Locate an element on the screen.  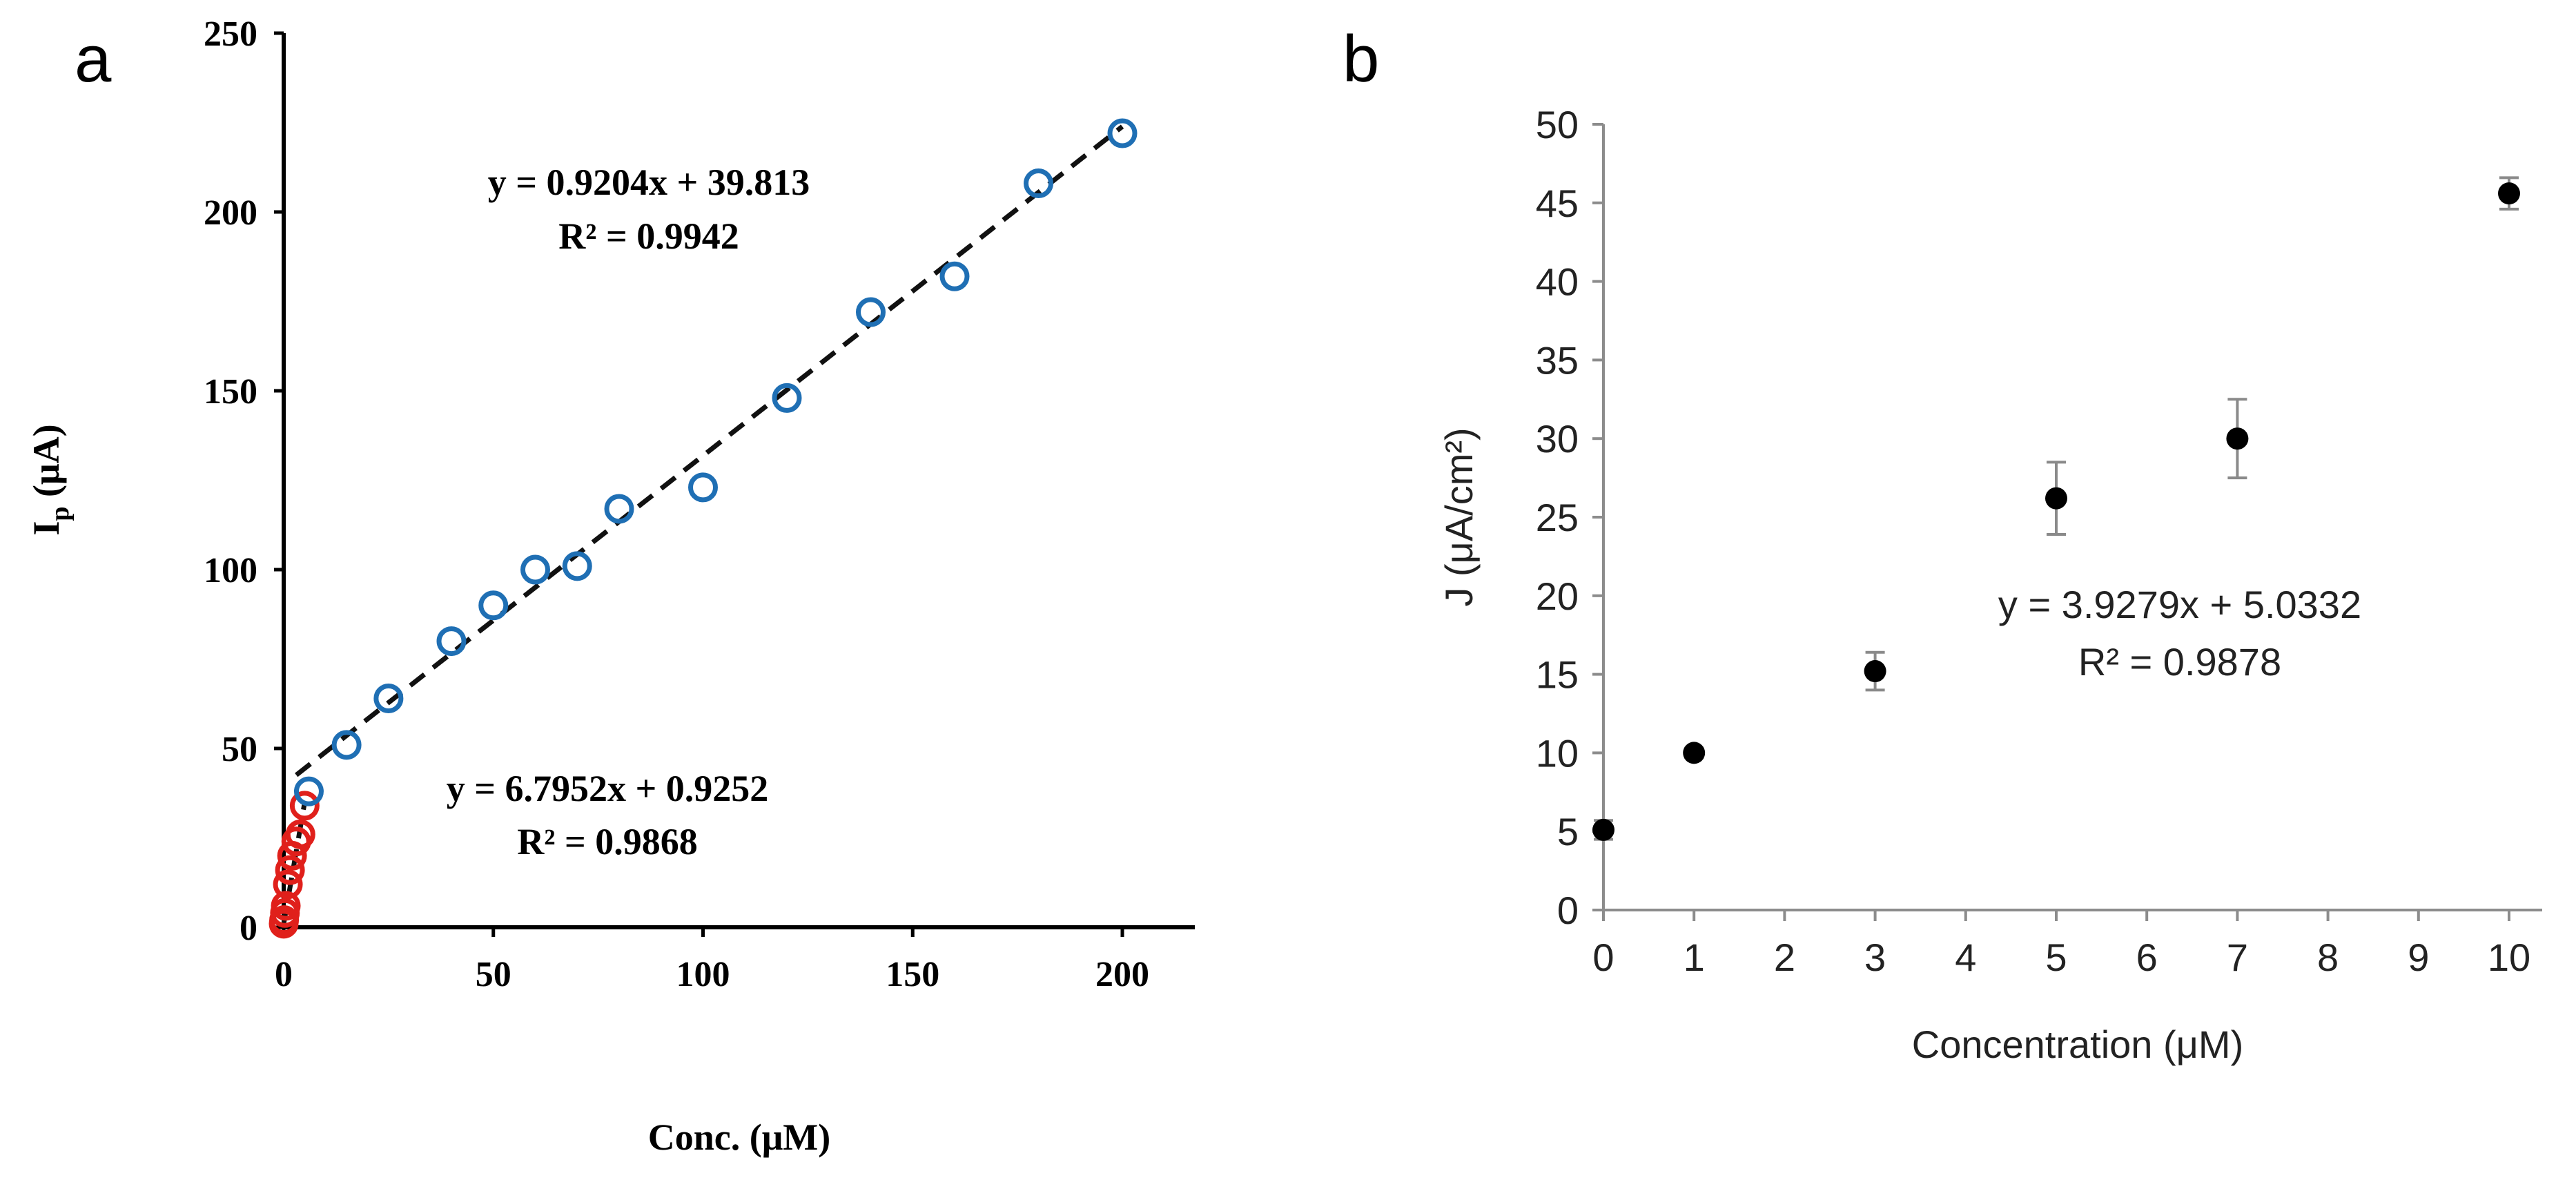
panel-a-x-tick-label: 50 is located at coordinates (493, 975).